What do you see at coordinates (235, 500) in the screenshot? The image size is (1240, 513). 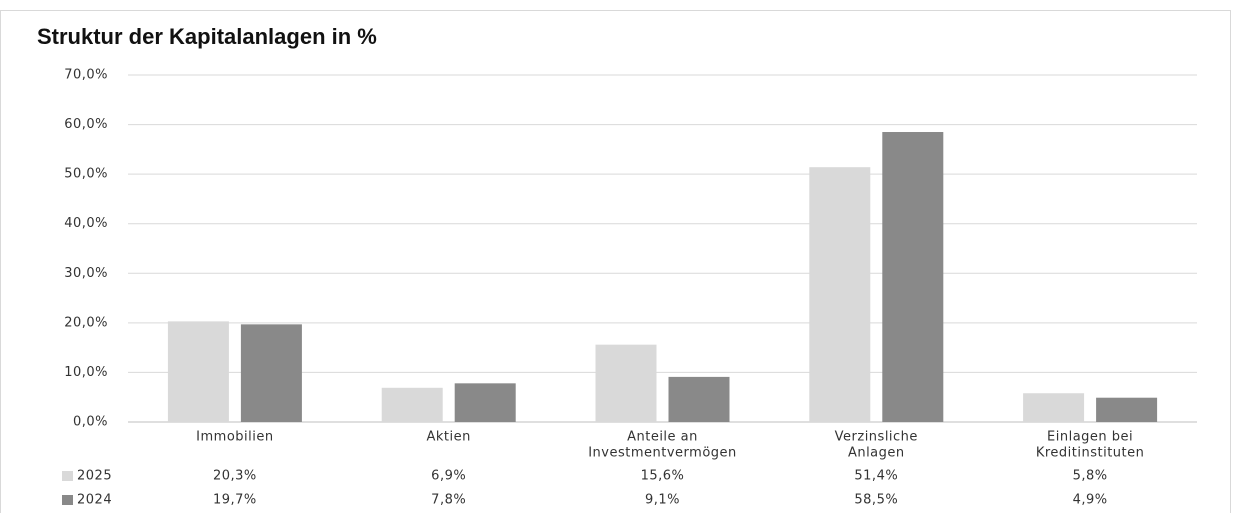 I see `table-value: 19,7%` at bounding box center [235, 500].